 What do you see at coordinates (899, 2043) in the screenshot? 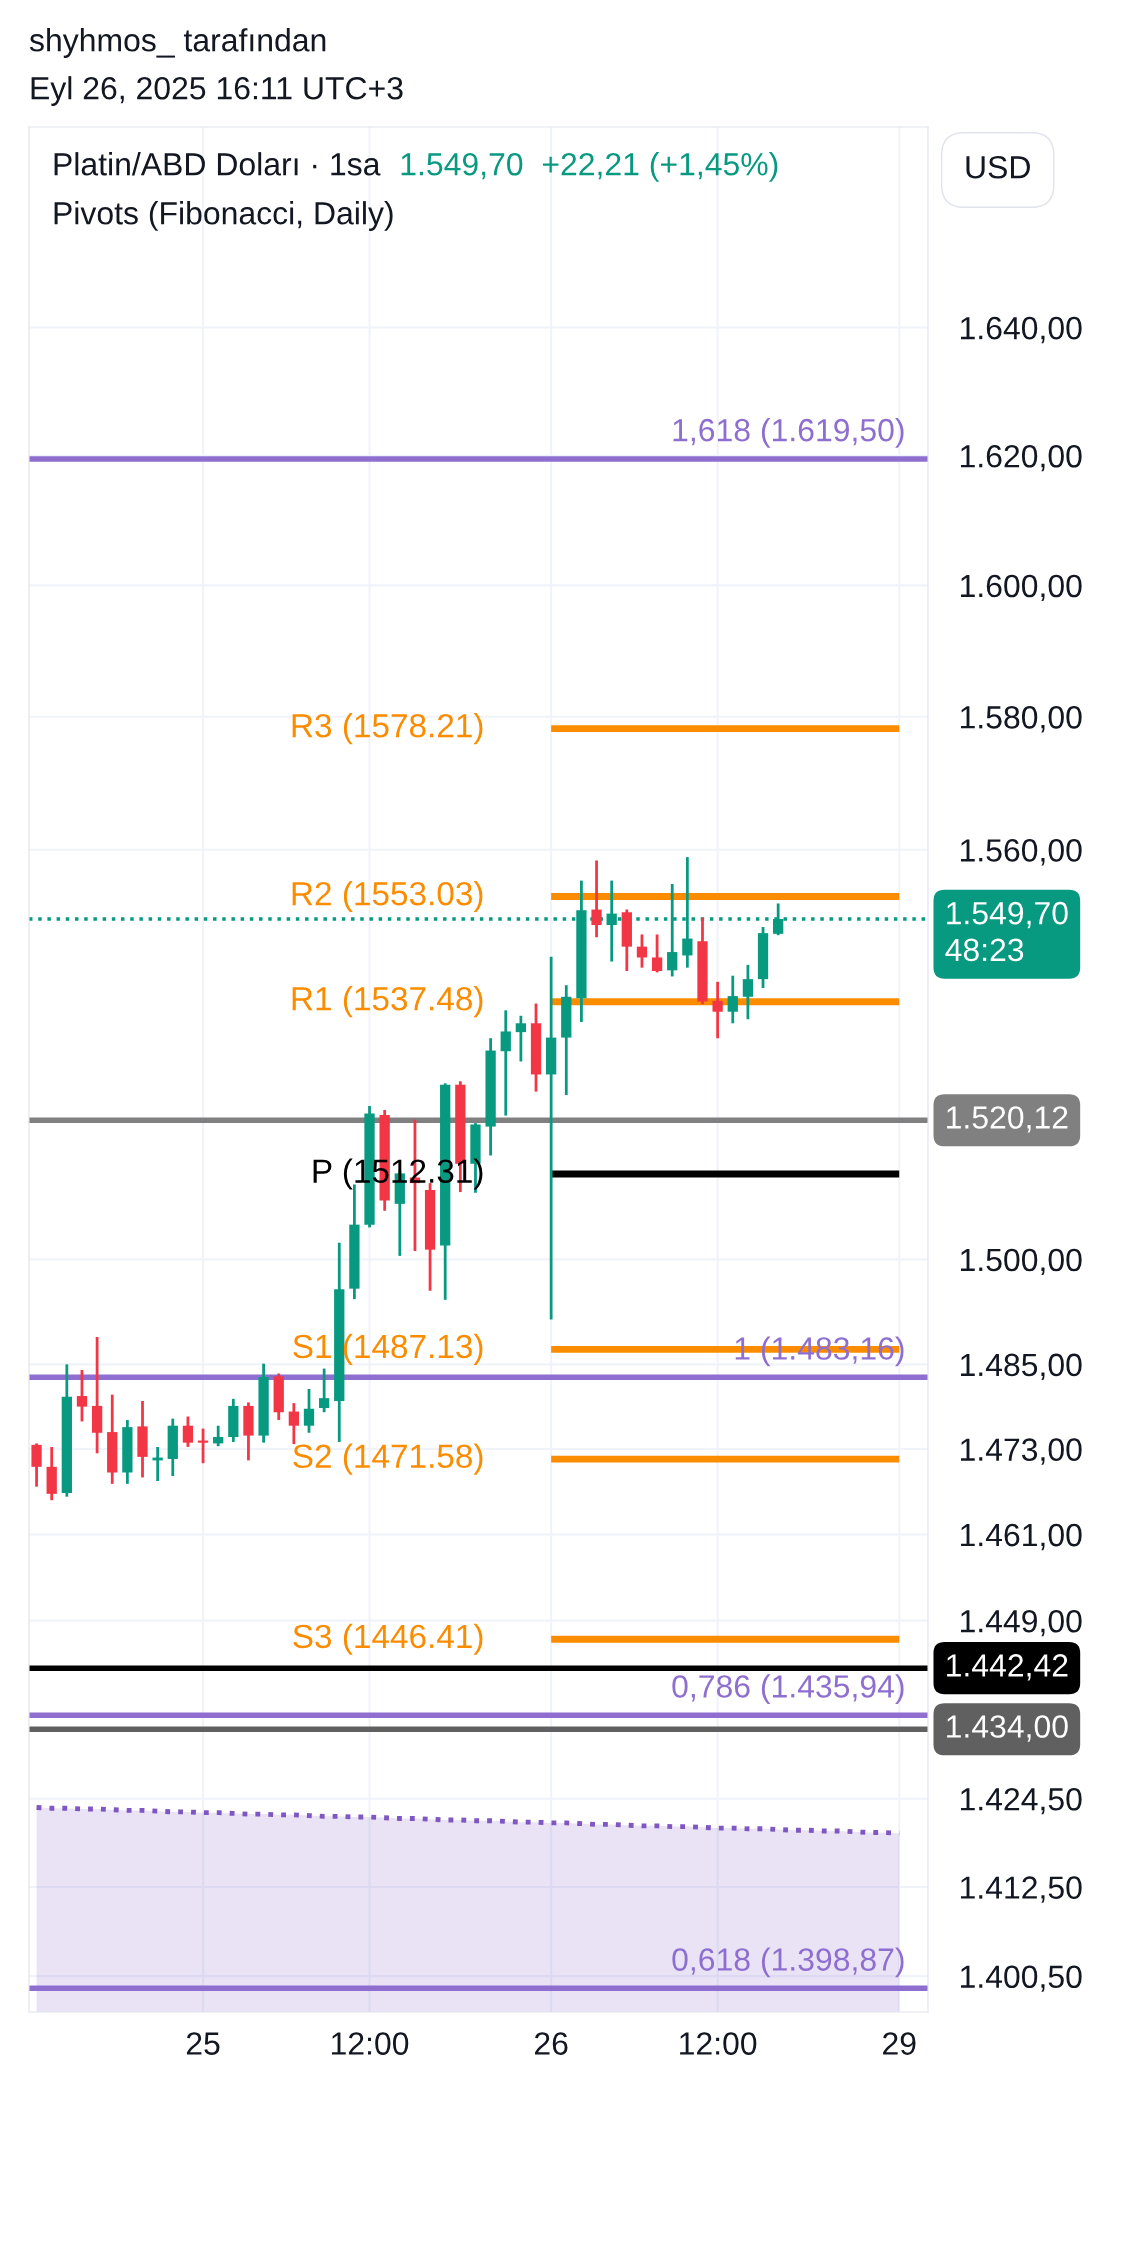
I see `x-tick-label: 29` at bounding box center [899, 2043].